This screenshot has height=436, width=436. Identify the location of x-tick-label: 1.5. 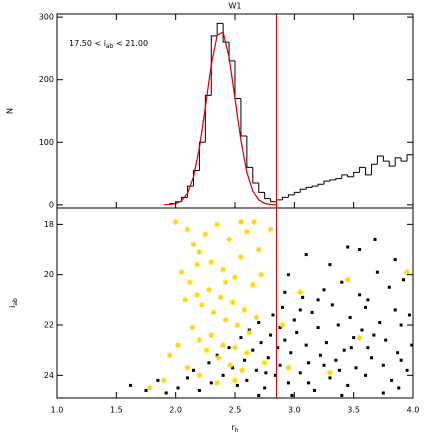
(116, 410).